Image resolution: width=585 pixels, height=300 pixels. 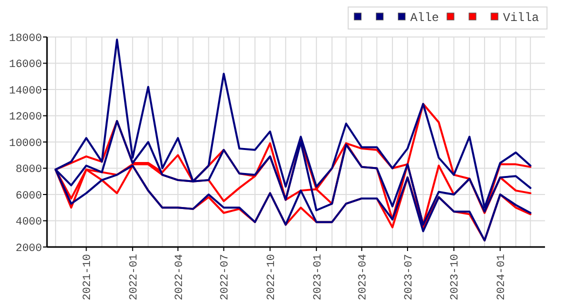 What do you see at coordinates (364, 277) in the screenshot?
I see `x-tick-label: 2023-04` at bounding box center [364, 277].